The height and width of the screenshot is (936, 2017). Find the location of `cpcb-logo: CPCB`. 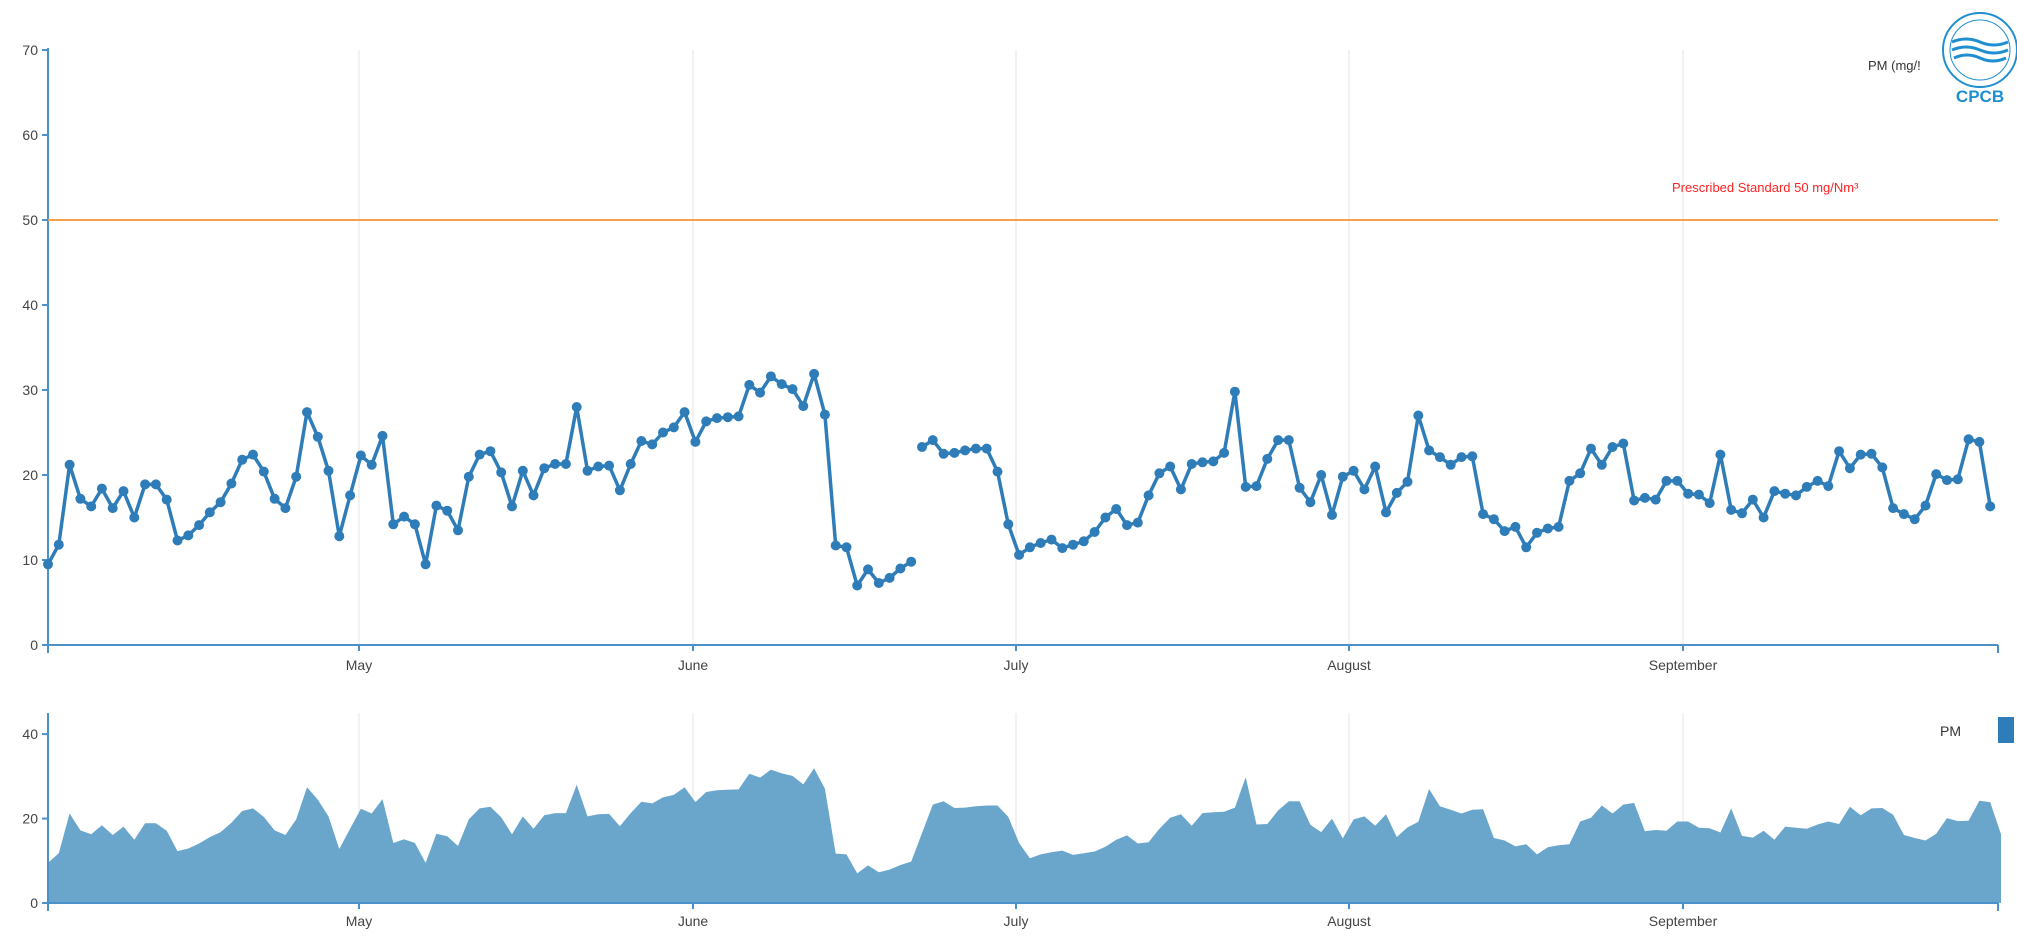

cpcb-logo: CPCB is located at coordinates (1979, 59).